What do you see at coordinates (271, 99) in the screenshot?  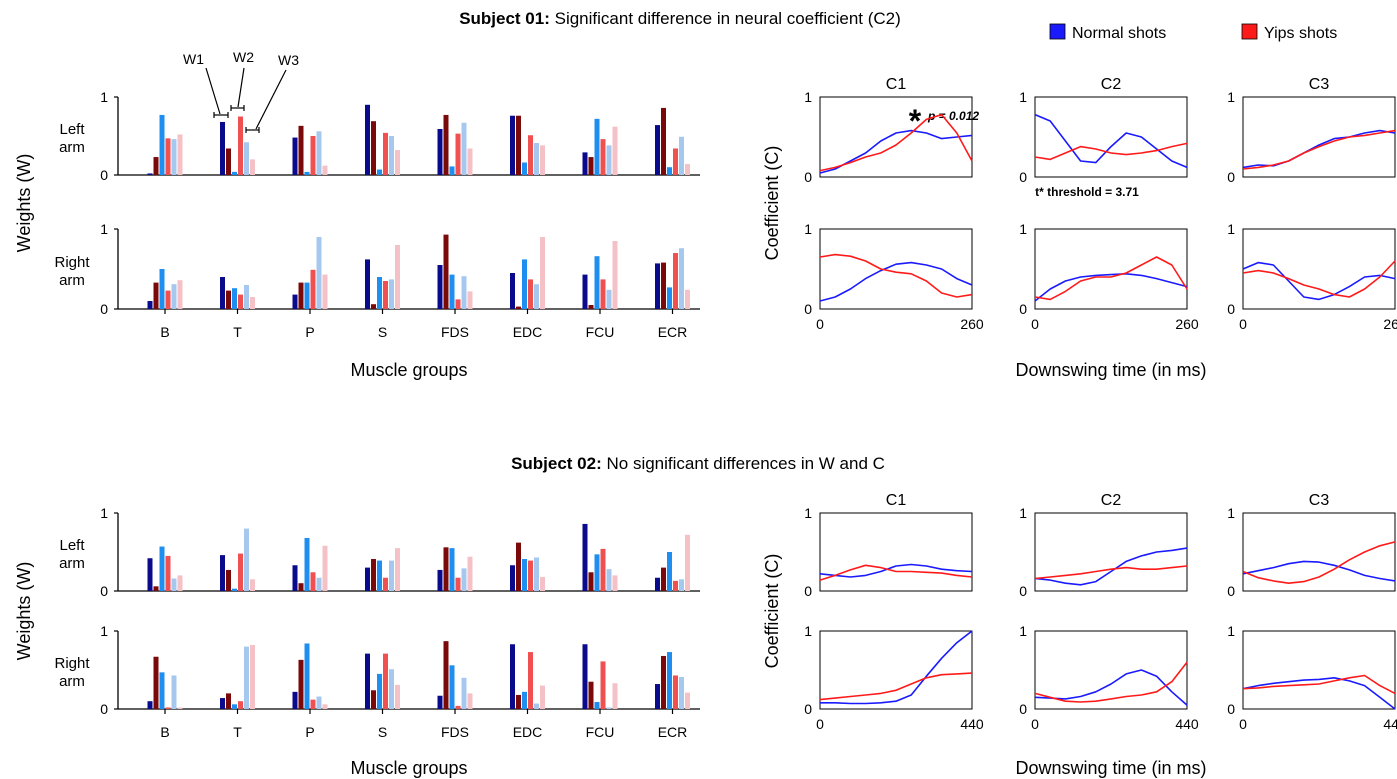 I see `w3-pointer` at bounding box center [271, 99].